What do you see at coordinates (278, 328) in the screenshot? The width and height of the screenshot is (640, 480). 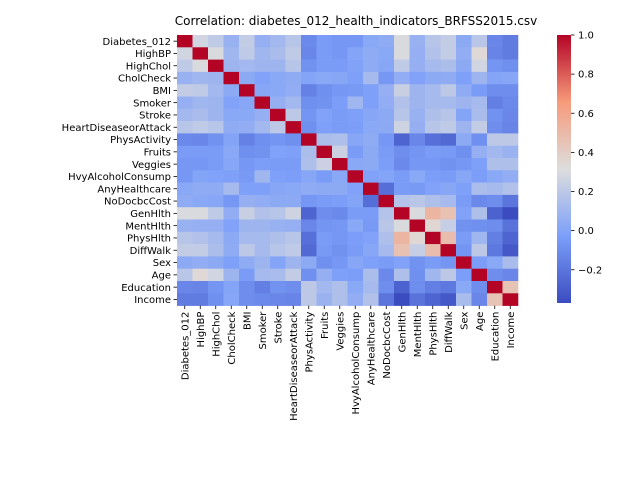 I see `x-tick-label: Stroke` at bounding box center [278, 328].